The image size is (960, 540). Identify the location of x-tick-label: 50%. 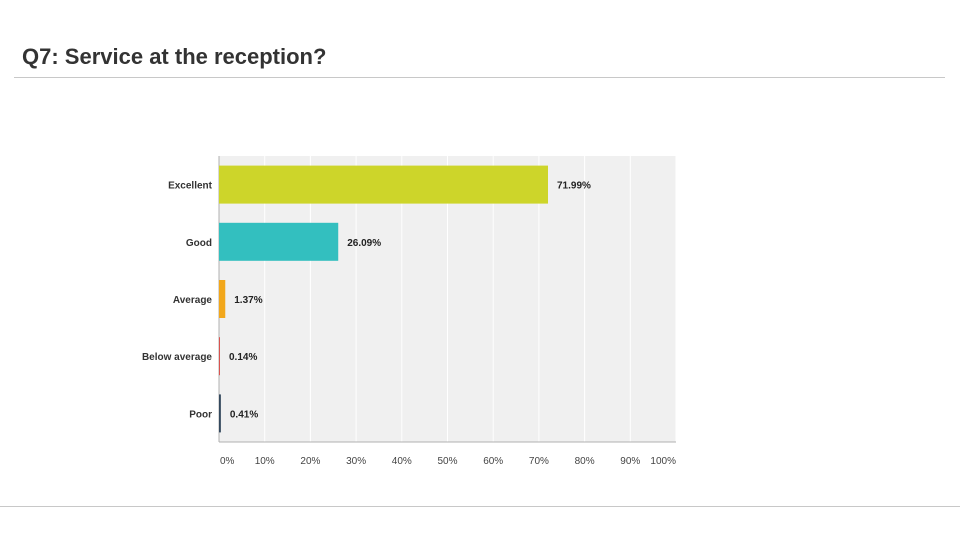
(447, 461).